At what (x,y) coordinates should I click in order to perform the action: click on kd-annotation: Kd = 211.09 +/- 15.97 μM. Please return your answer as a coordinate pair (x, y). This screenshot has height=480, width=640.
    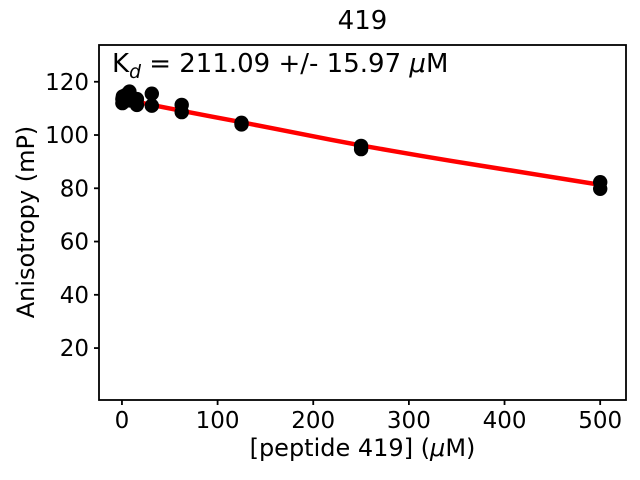
    Looking at the image, I should click on (280, 65).